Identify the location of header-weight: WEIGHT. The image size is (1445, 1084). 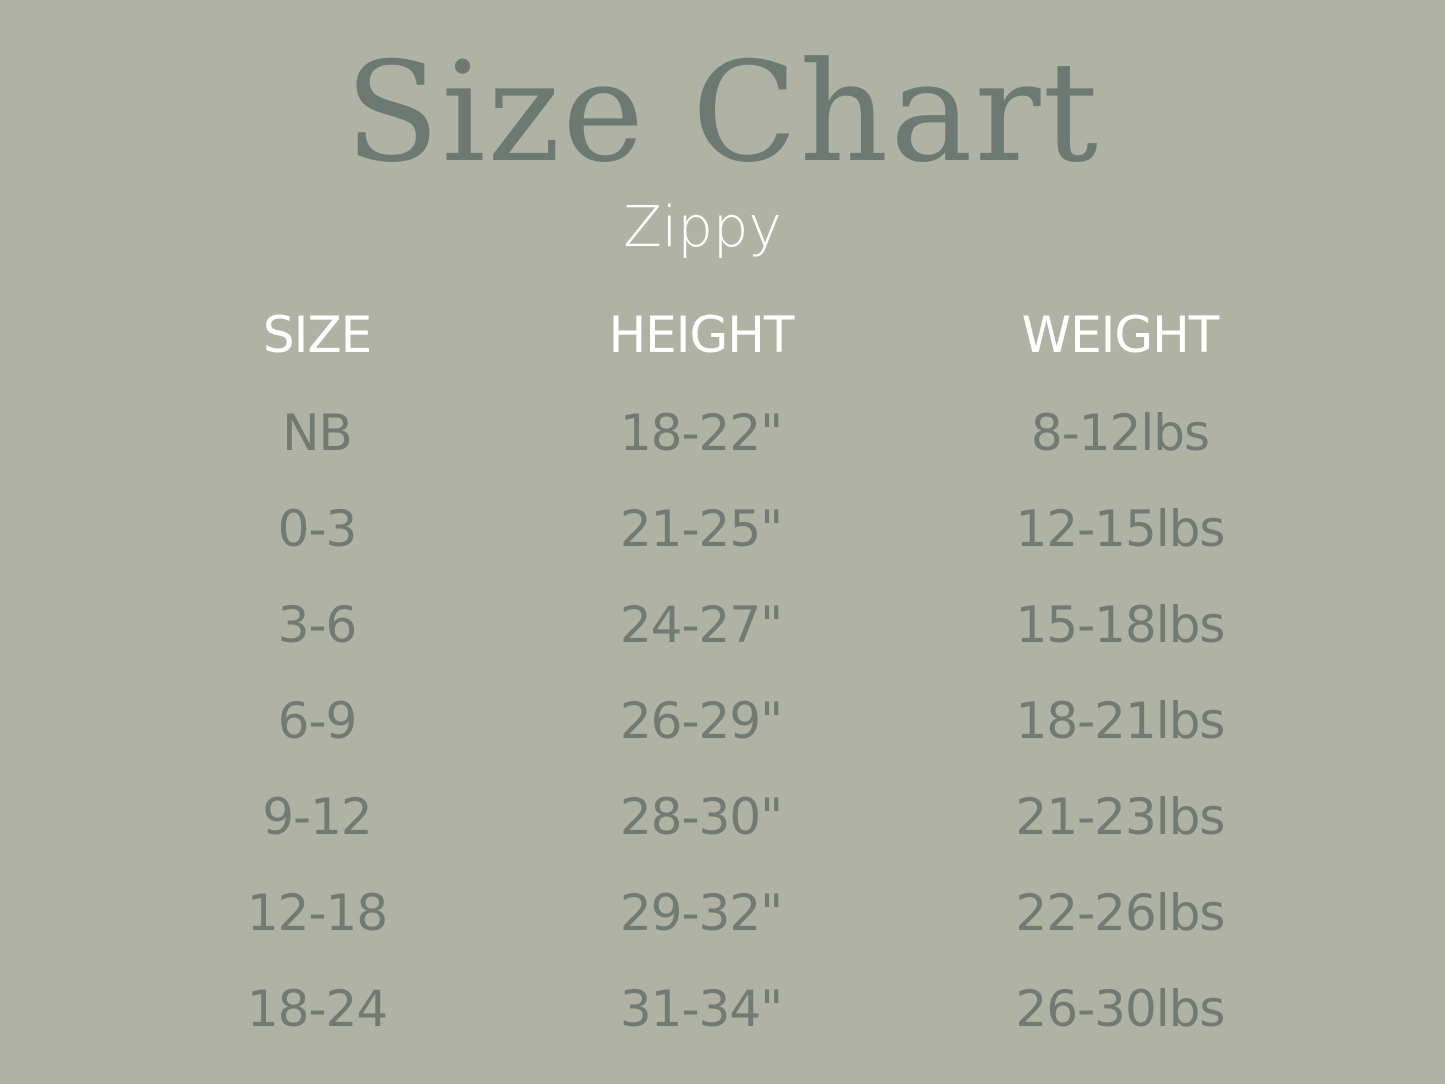
(1120, 335).